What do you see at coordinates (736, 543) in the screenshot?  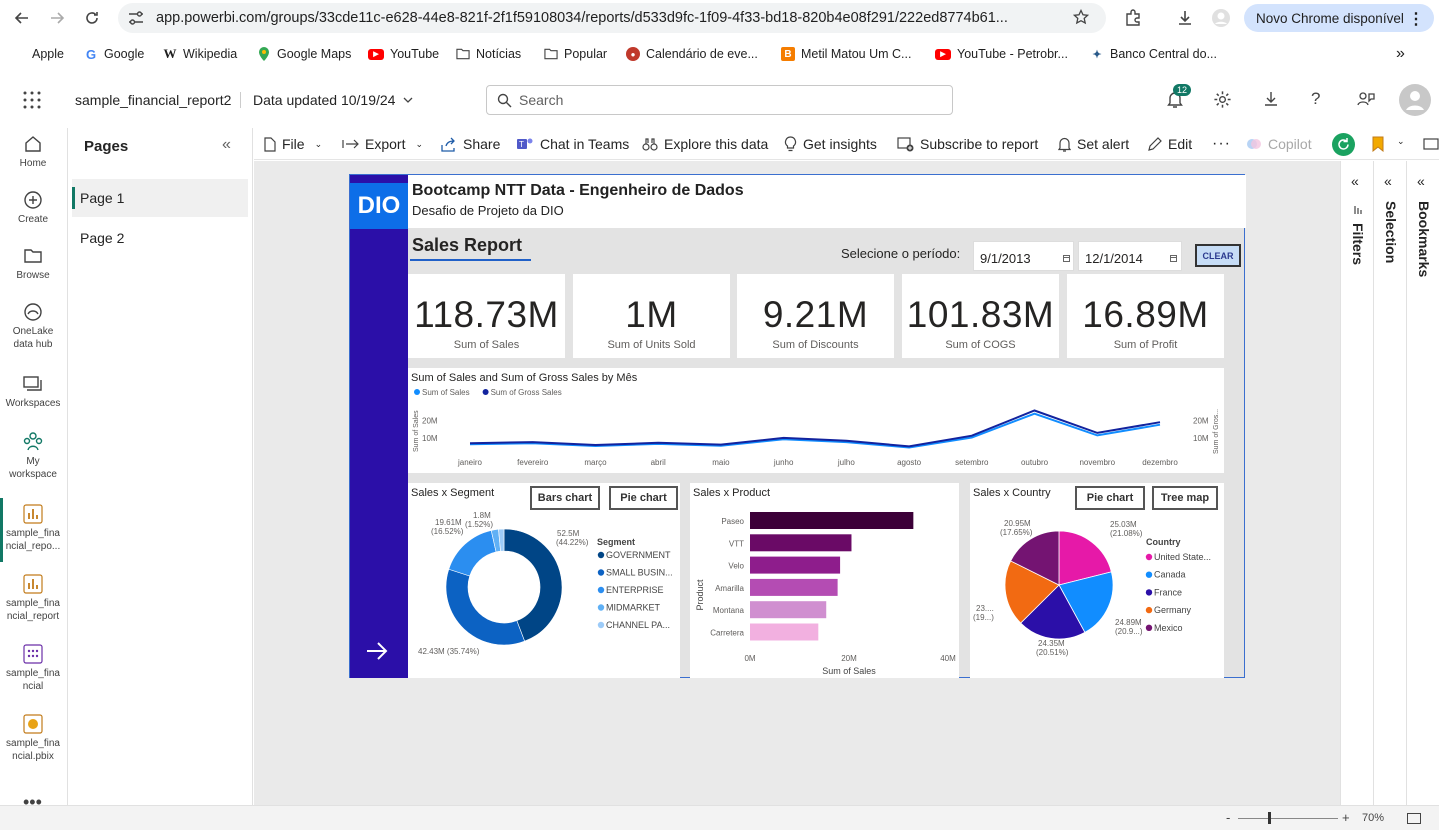 I see `y-tick-label: VTT` at bounding box center [736, 543].